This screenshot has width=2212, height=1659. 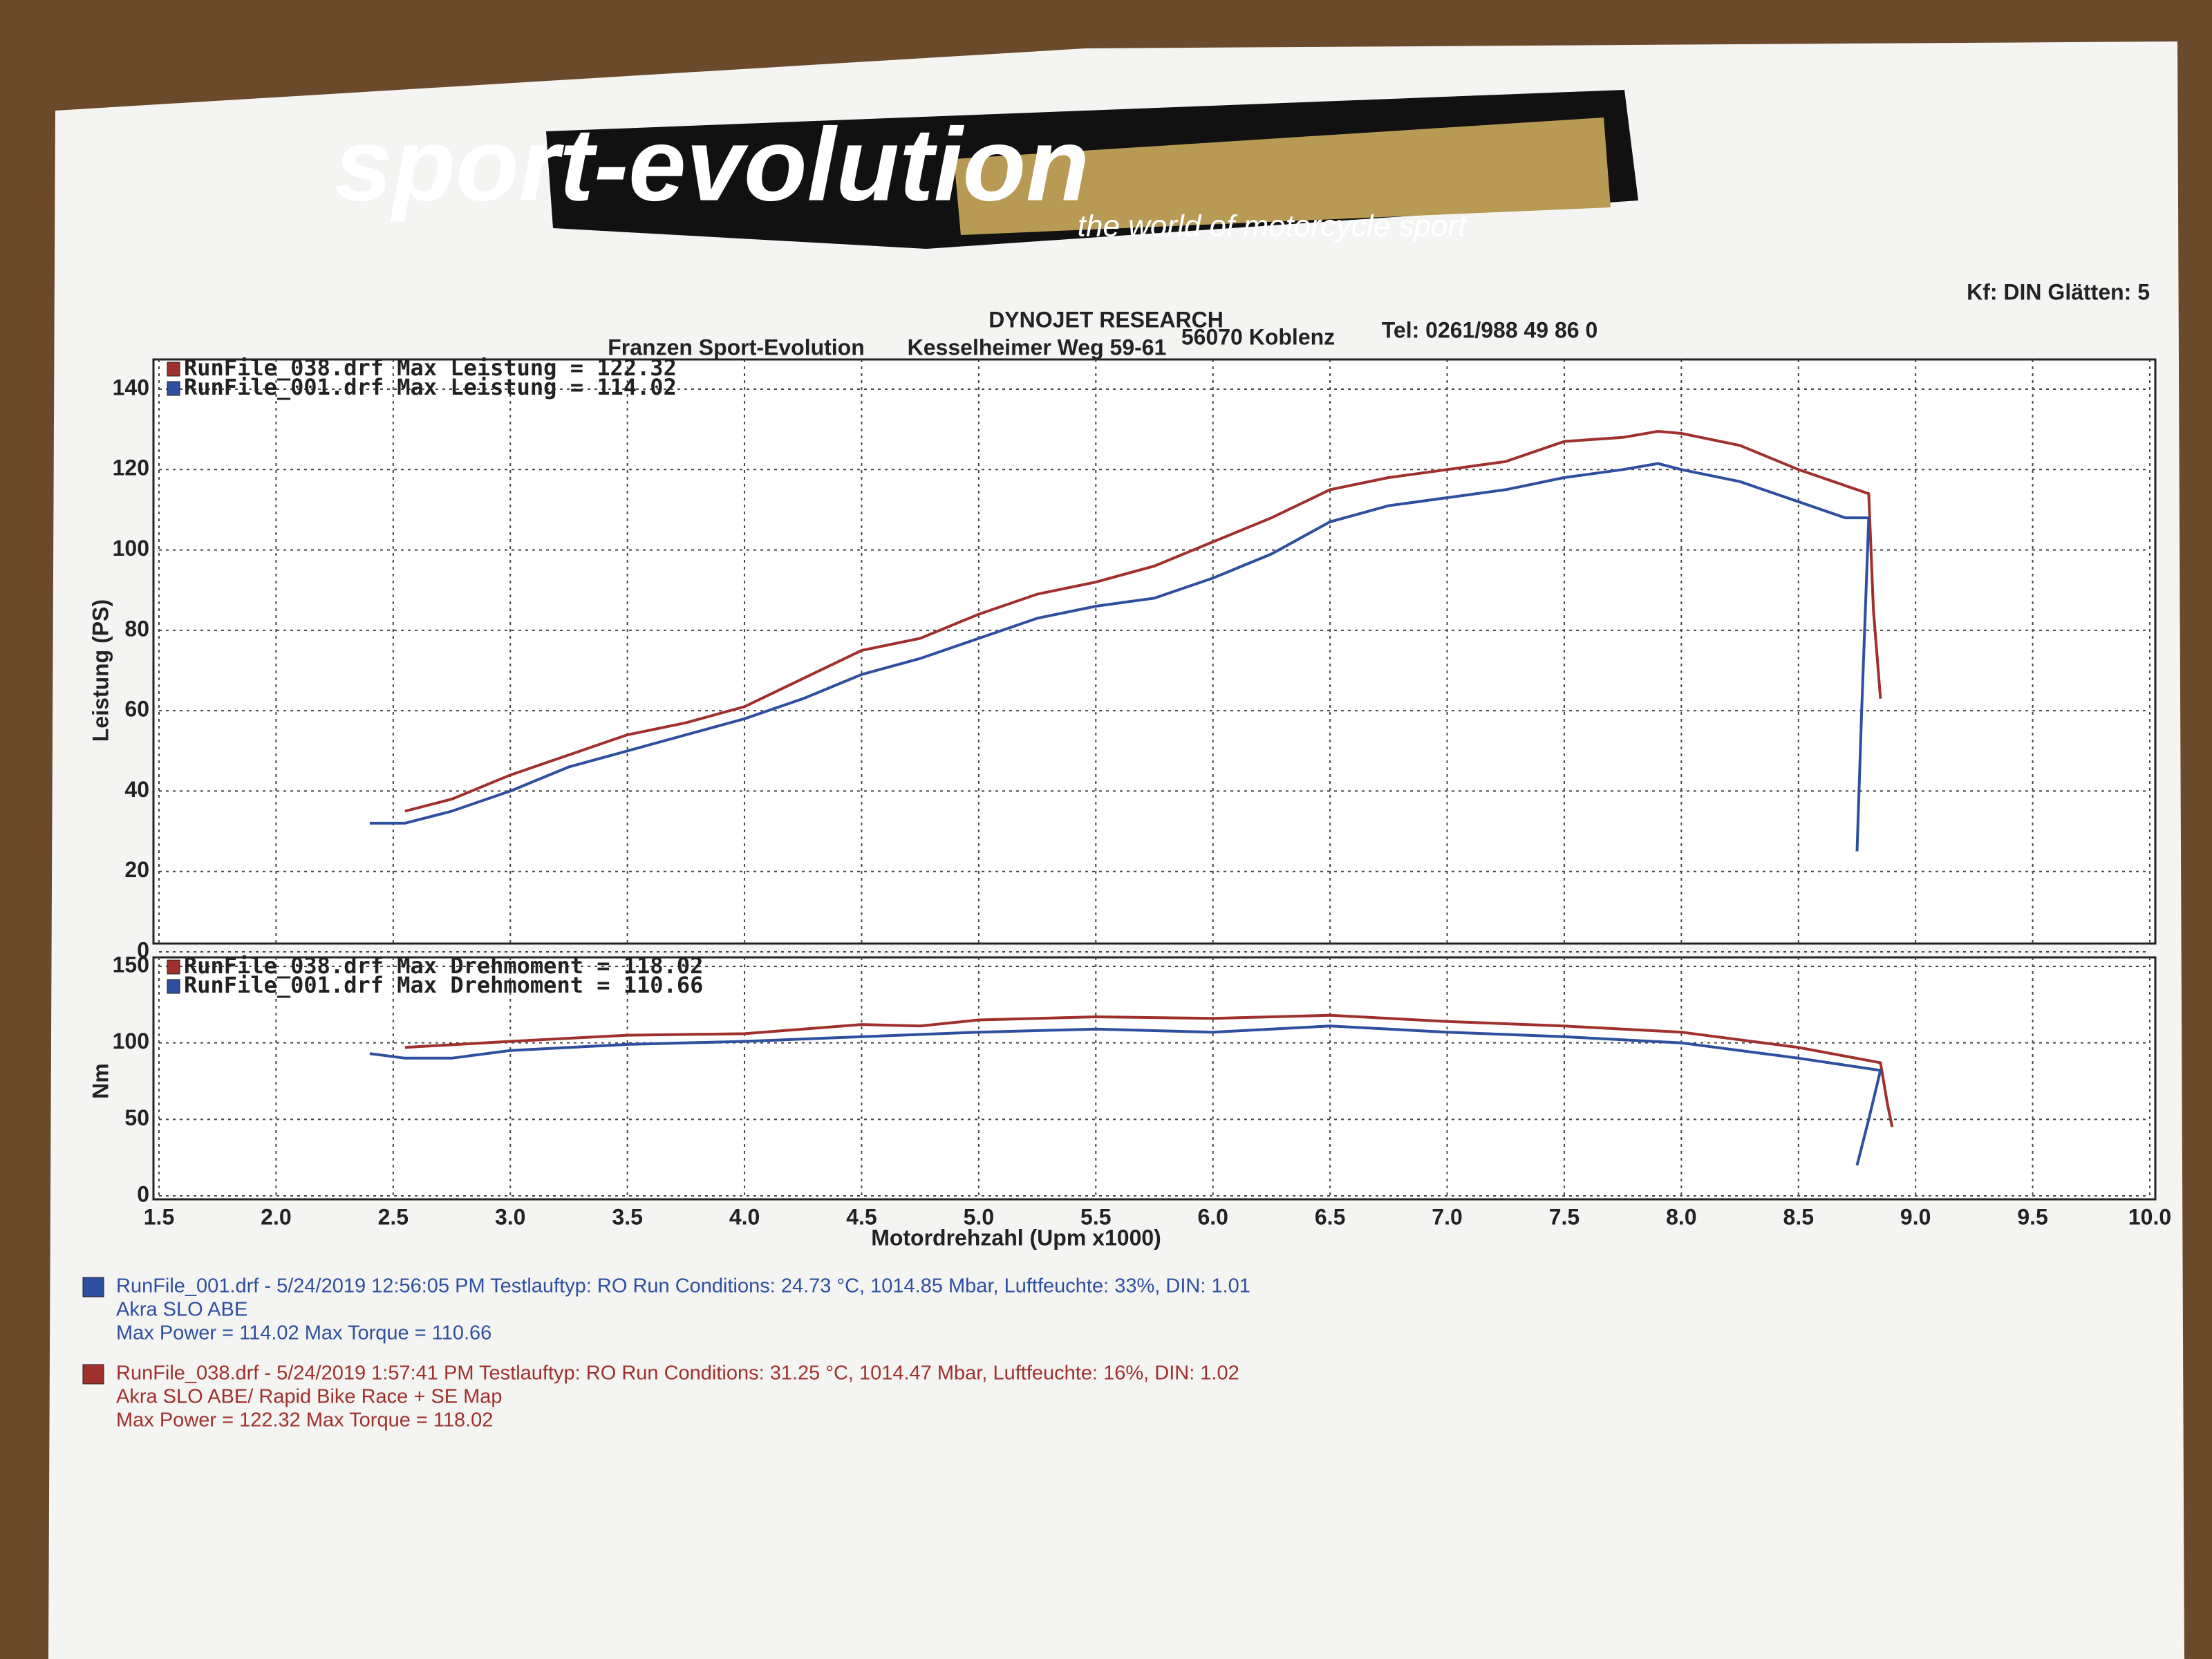 I want to click on company: DYNOJET RESEARCH, so click(x=1106, y=320).